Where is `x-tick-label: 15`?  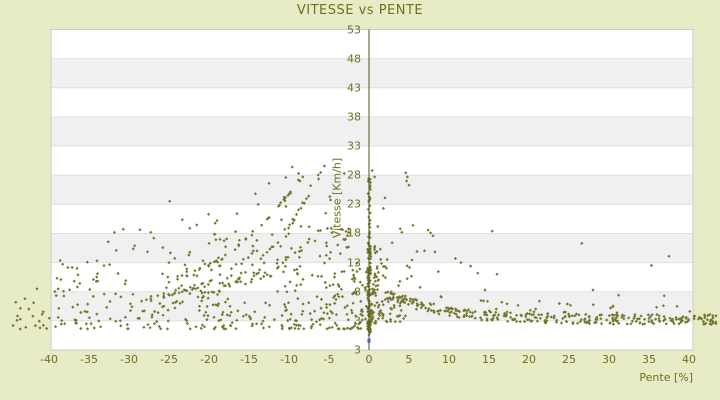 x-tick-label: 15 is located at coordinates (489, 359).